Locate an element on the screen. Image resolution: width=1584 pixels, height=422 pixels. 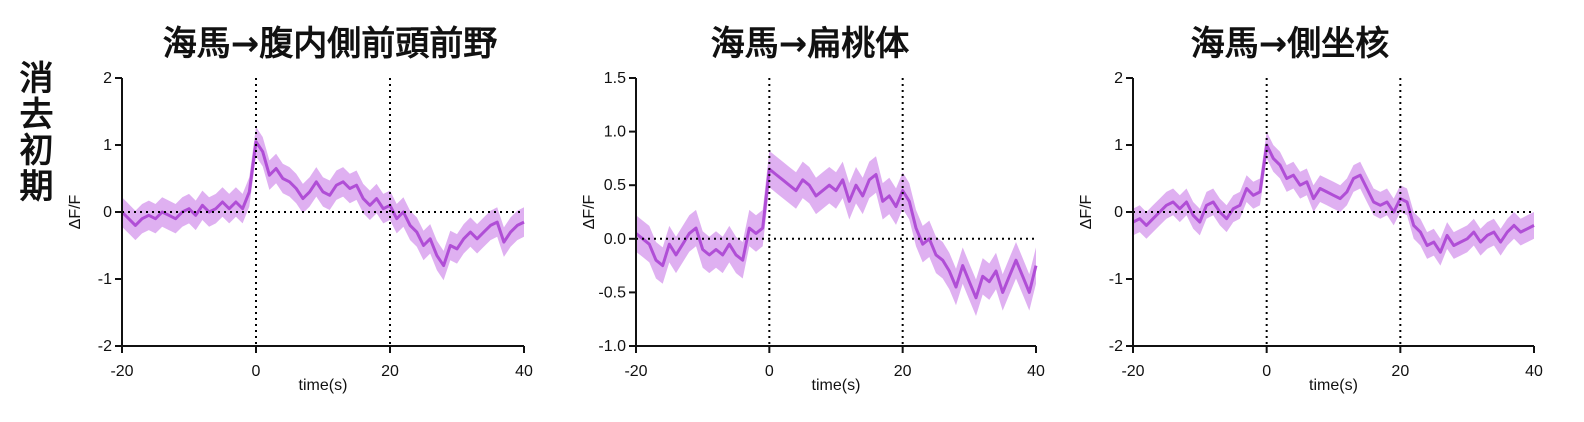
y-tick-label: 0.0 is located at coordinates (615, 239).